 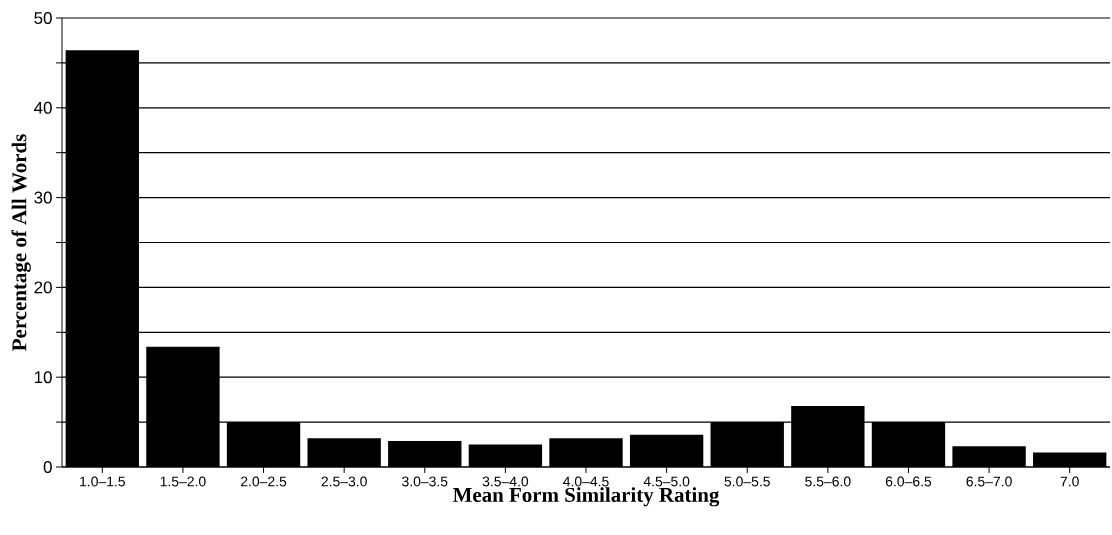 I want to click on x-tick-label: 2.0–2.5, so click(x=263, y=481).